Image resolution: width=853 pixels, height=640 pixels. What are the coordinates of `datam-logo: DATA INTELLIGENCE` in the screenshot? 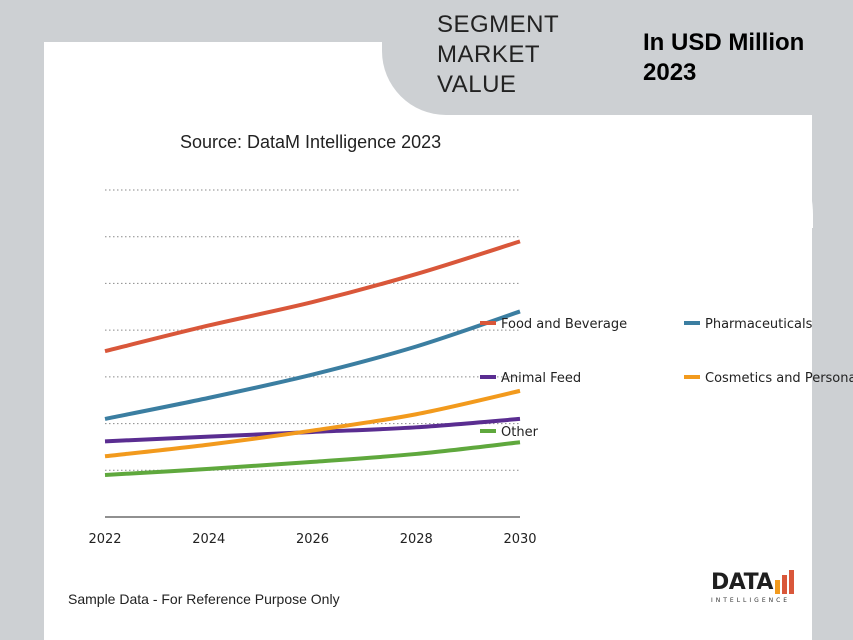 It's located at (757, 588).